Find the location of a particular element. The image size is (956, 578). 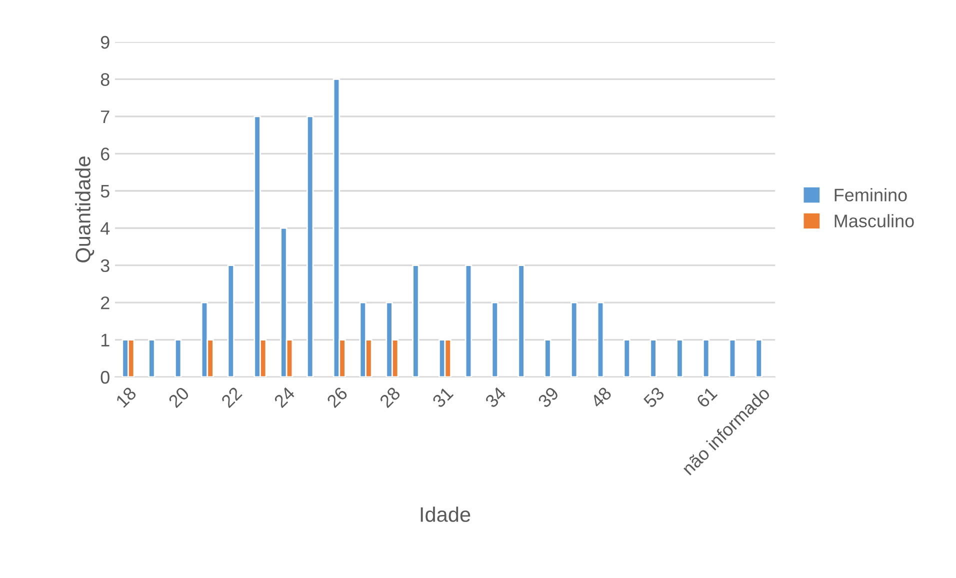

x-tick-label: 20 is located at coordinates (179, 397).